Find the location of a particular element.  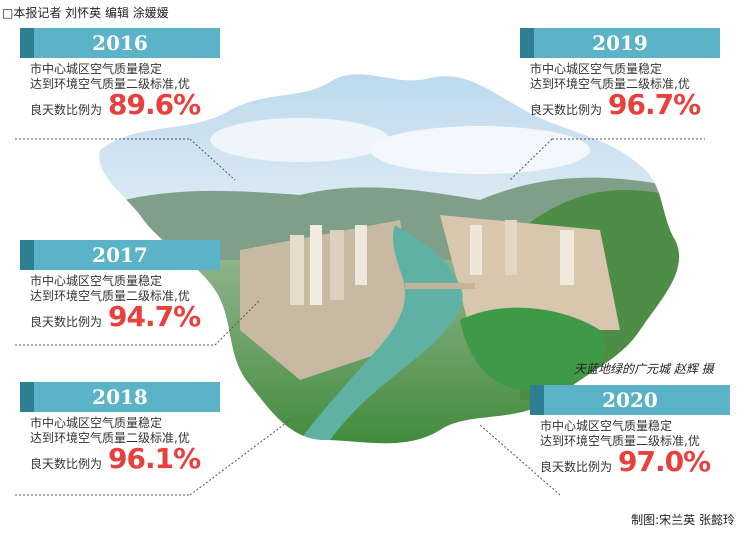

percent-value: 89.6% is located at coordinates (154, 104).